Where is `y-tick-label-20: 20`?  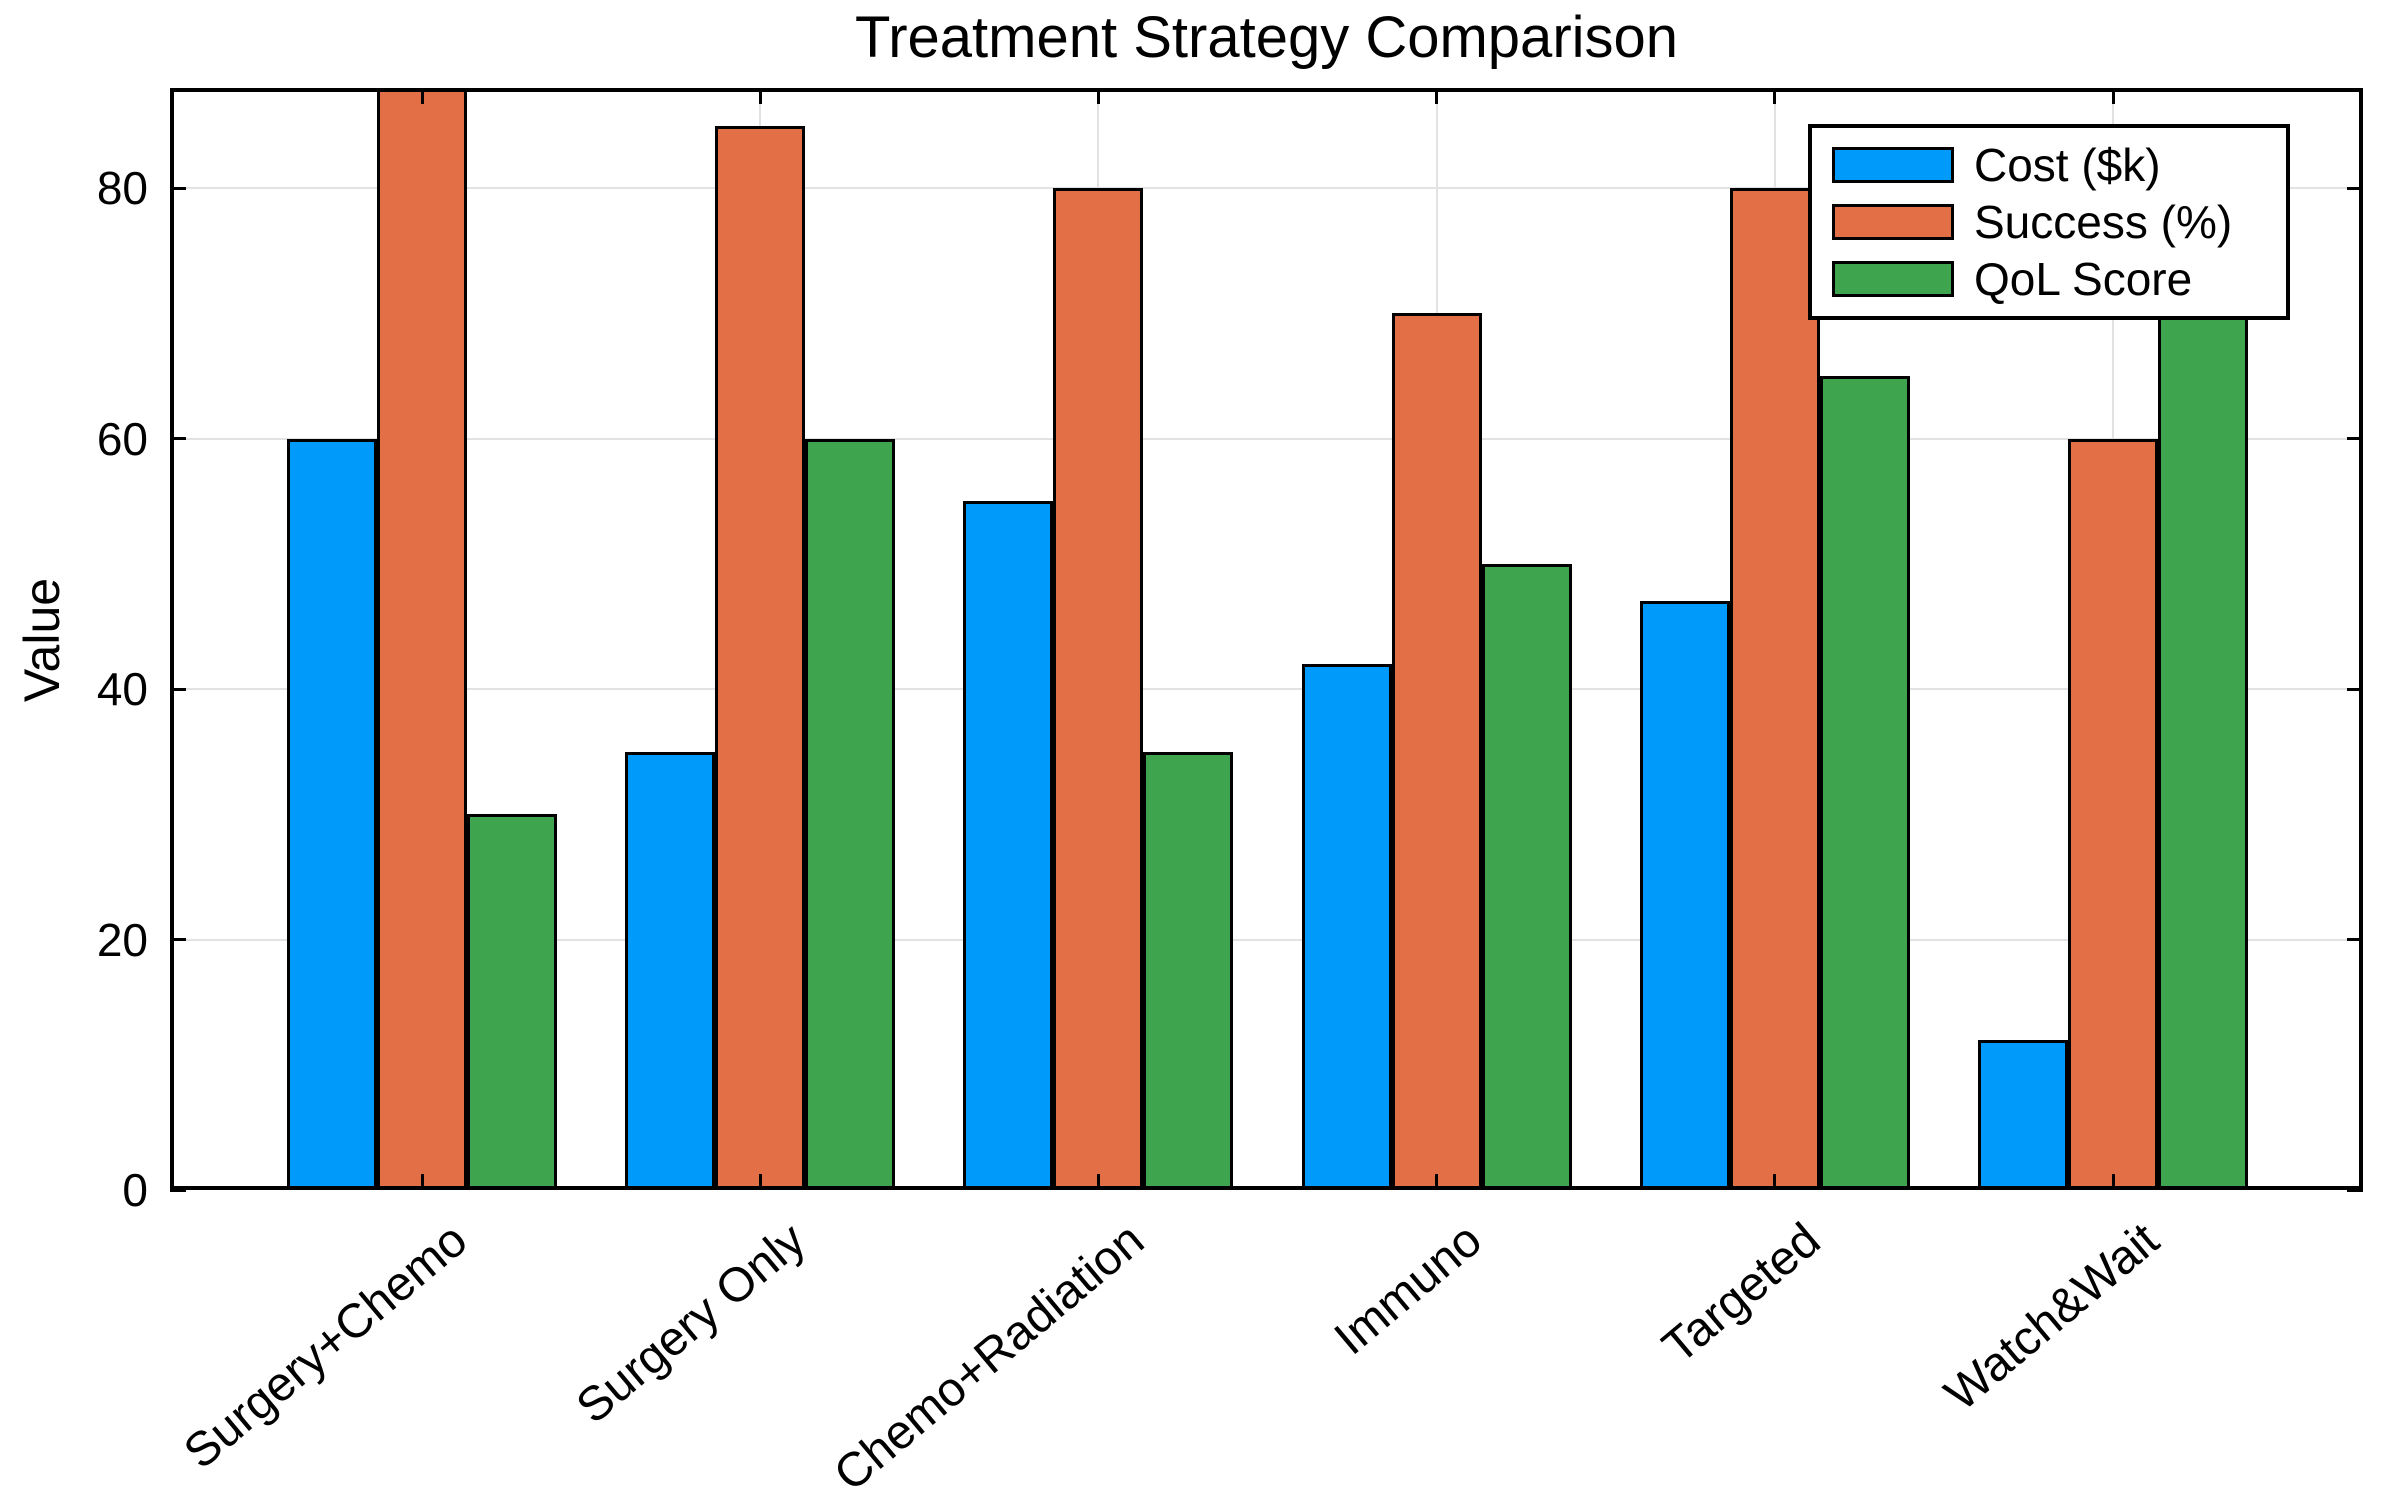
y-tick-label-20: 20 is located at coordinates (122, 939).